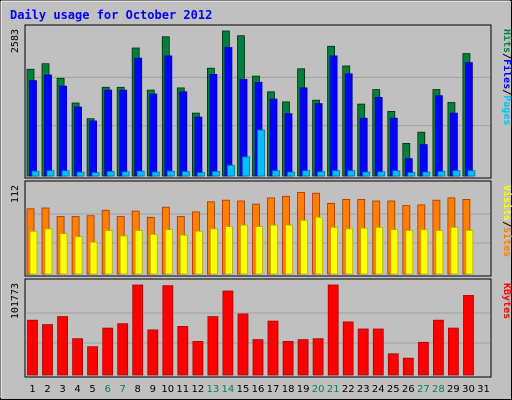 The height and width of the screenshot is (400, 512). Describe the element at coordinates (506, 74) in the screenshot. I see `legend-files: Files` at that location.